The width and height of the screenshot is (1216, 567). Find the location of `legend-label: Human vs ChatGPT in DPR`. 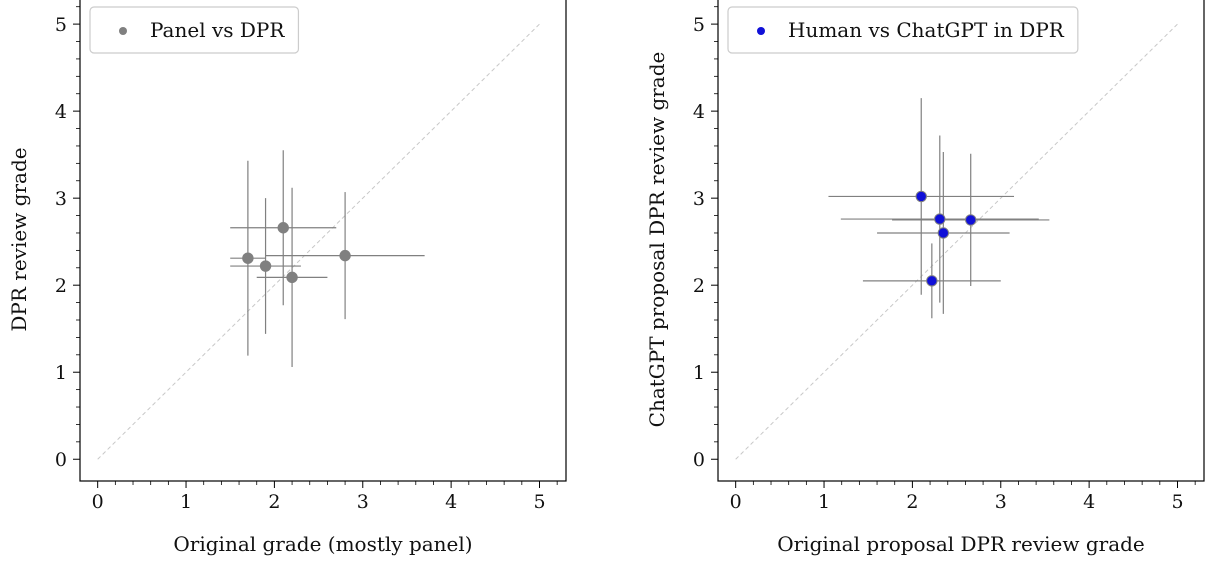

legend-label: Human vs ChatGPT in DPR is located at coordinates (926, 30).